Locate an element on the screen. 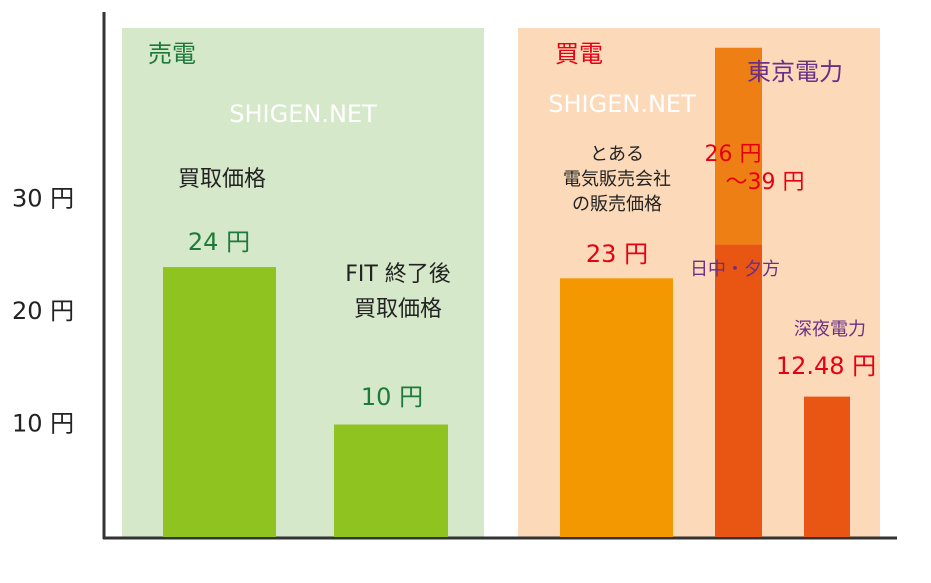 The height and width of the screenshot is (583, 931). bar-label: 電気販売会社 is located at coordinates (617, 179).